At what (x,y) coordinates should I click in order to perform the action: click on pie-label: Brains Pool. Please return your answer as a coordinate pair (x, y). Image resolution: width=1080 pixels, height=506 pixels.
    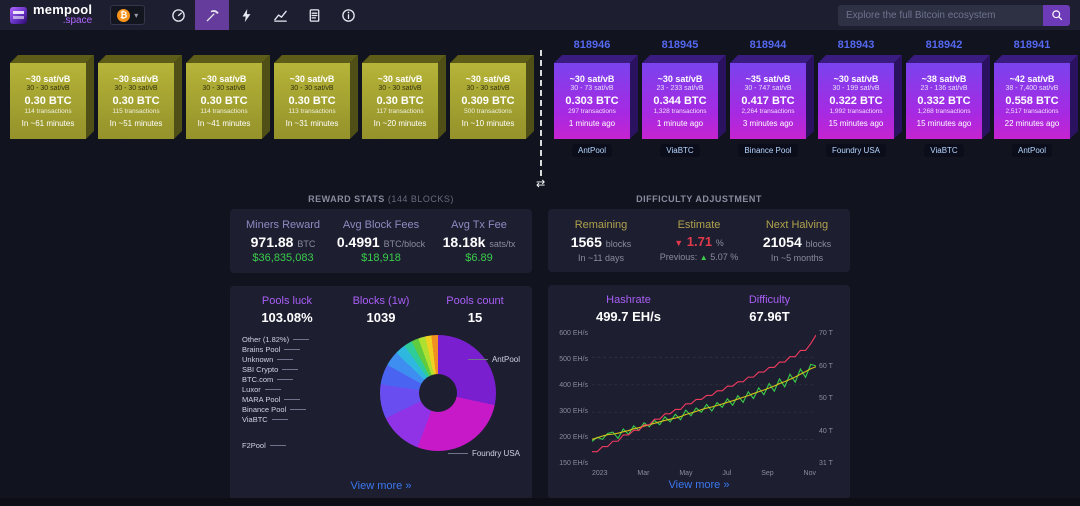
    Looking at the image, I should click on (275, 350).